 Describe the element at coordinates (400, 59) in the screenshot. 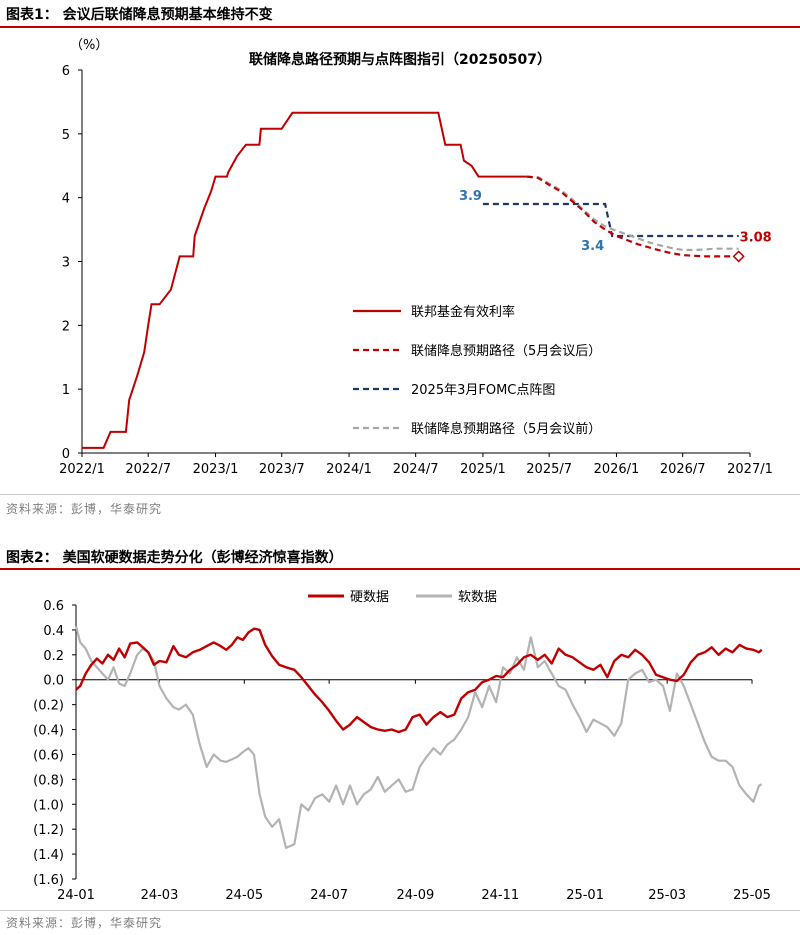

I see `chart1-title: 联储降息路径预期与点阵图指引（20250507）` at that location.